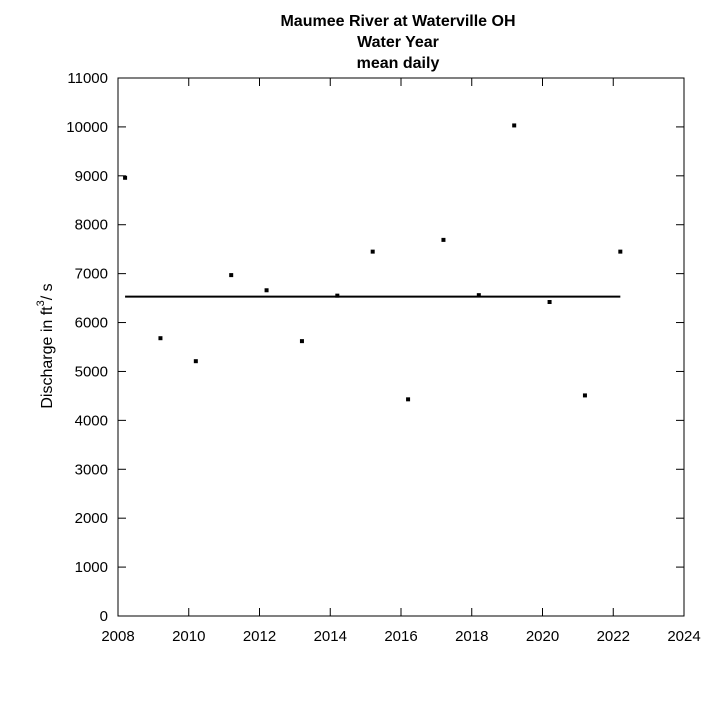  What do you see at coordinates (87, 78) in the screenshot?
I see `y-tick-label: 11000` at bounding box center [87, 78].